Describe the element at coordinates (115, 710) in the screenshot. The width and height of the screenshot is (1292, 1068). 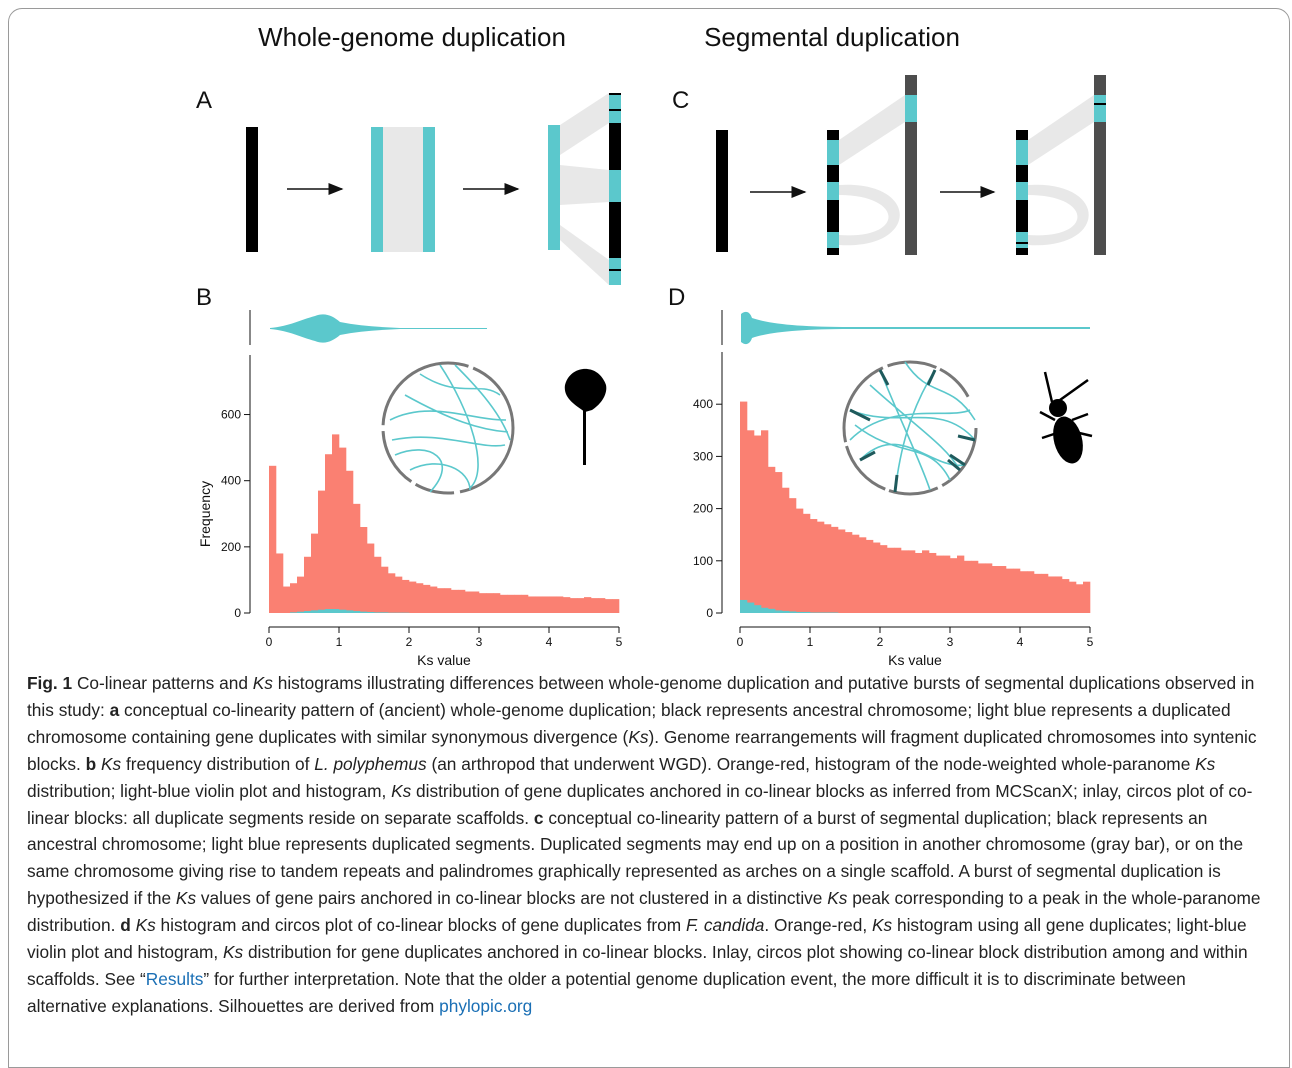
I see `caption-text: a` at that location.